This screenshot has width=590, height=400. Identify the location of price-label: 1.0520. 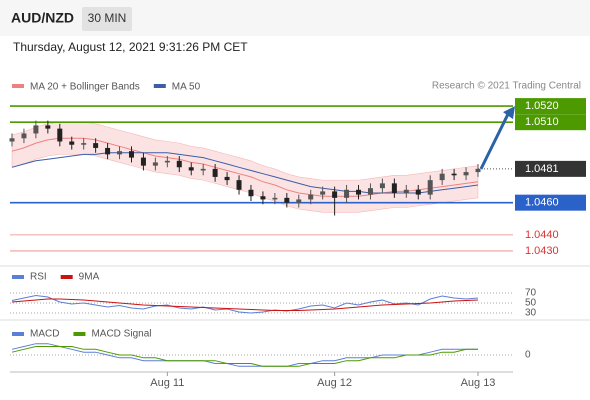
(542, 106).